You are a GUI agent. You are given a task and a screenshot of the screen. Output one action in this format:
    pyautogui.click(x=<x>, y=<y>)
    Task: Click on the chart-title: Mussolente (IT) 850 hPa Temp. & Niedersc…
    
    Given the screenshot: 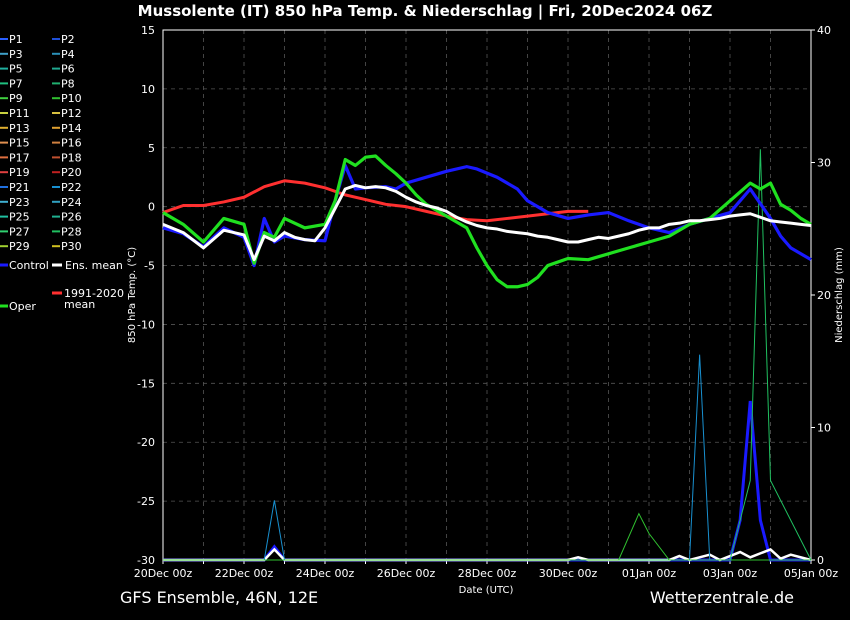 What is the action you would take?
    pyautogui.click(x=425, y=11)
    